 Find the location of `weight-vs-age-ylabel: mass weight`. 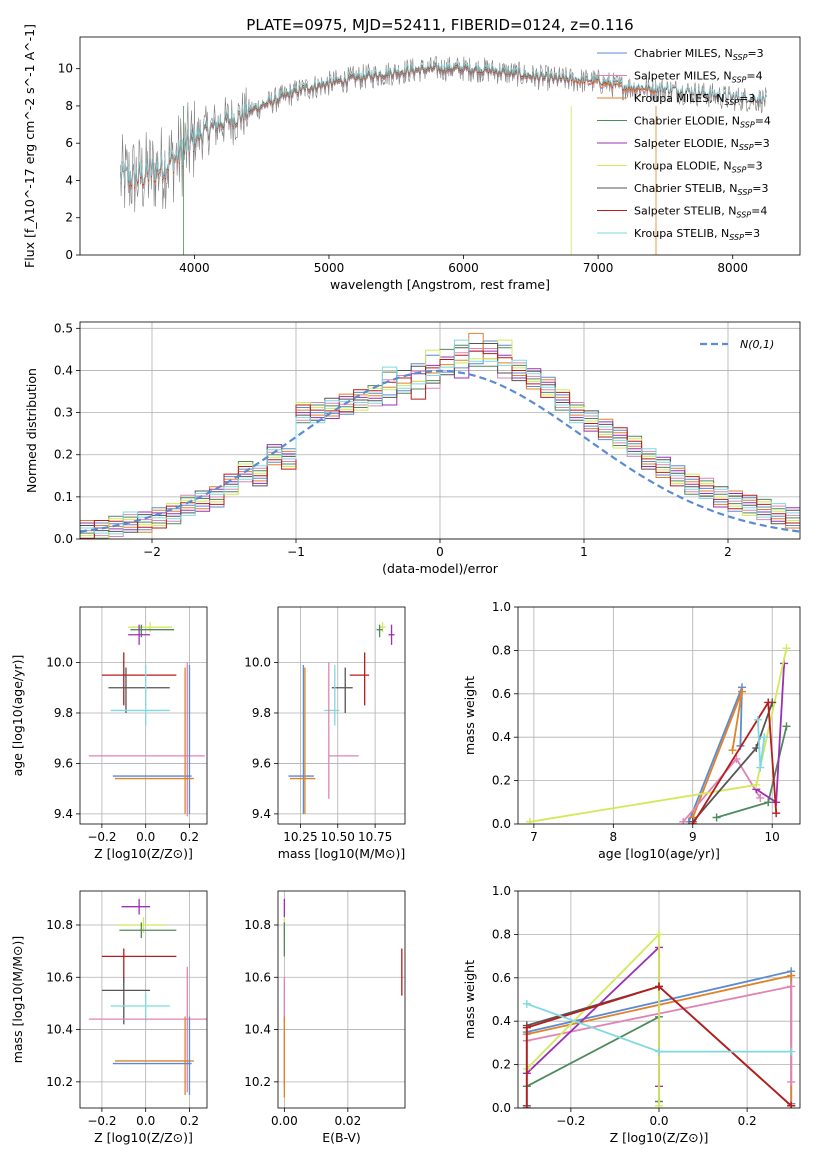

weight-vs-age-ylabel: mass weight is located at coordinates (469, 715).